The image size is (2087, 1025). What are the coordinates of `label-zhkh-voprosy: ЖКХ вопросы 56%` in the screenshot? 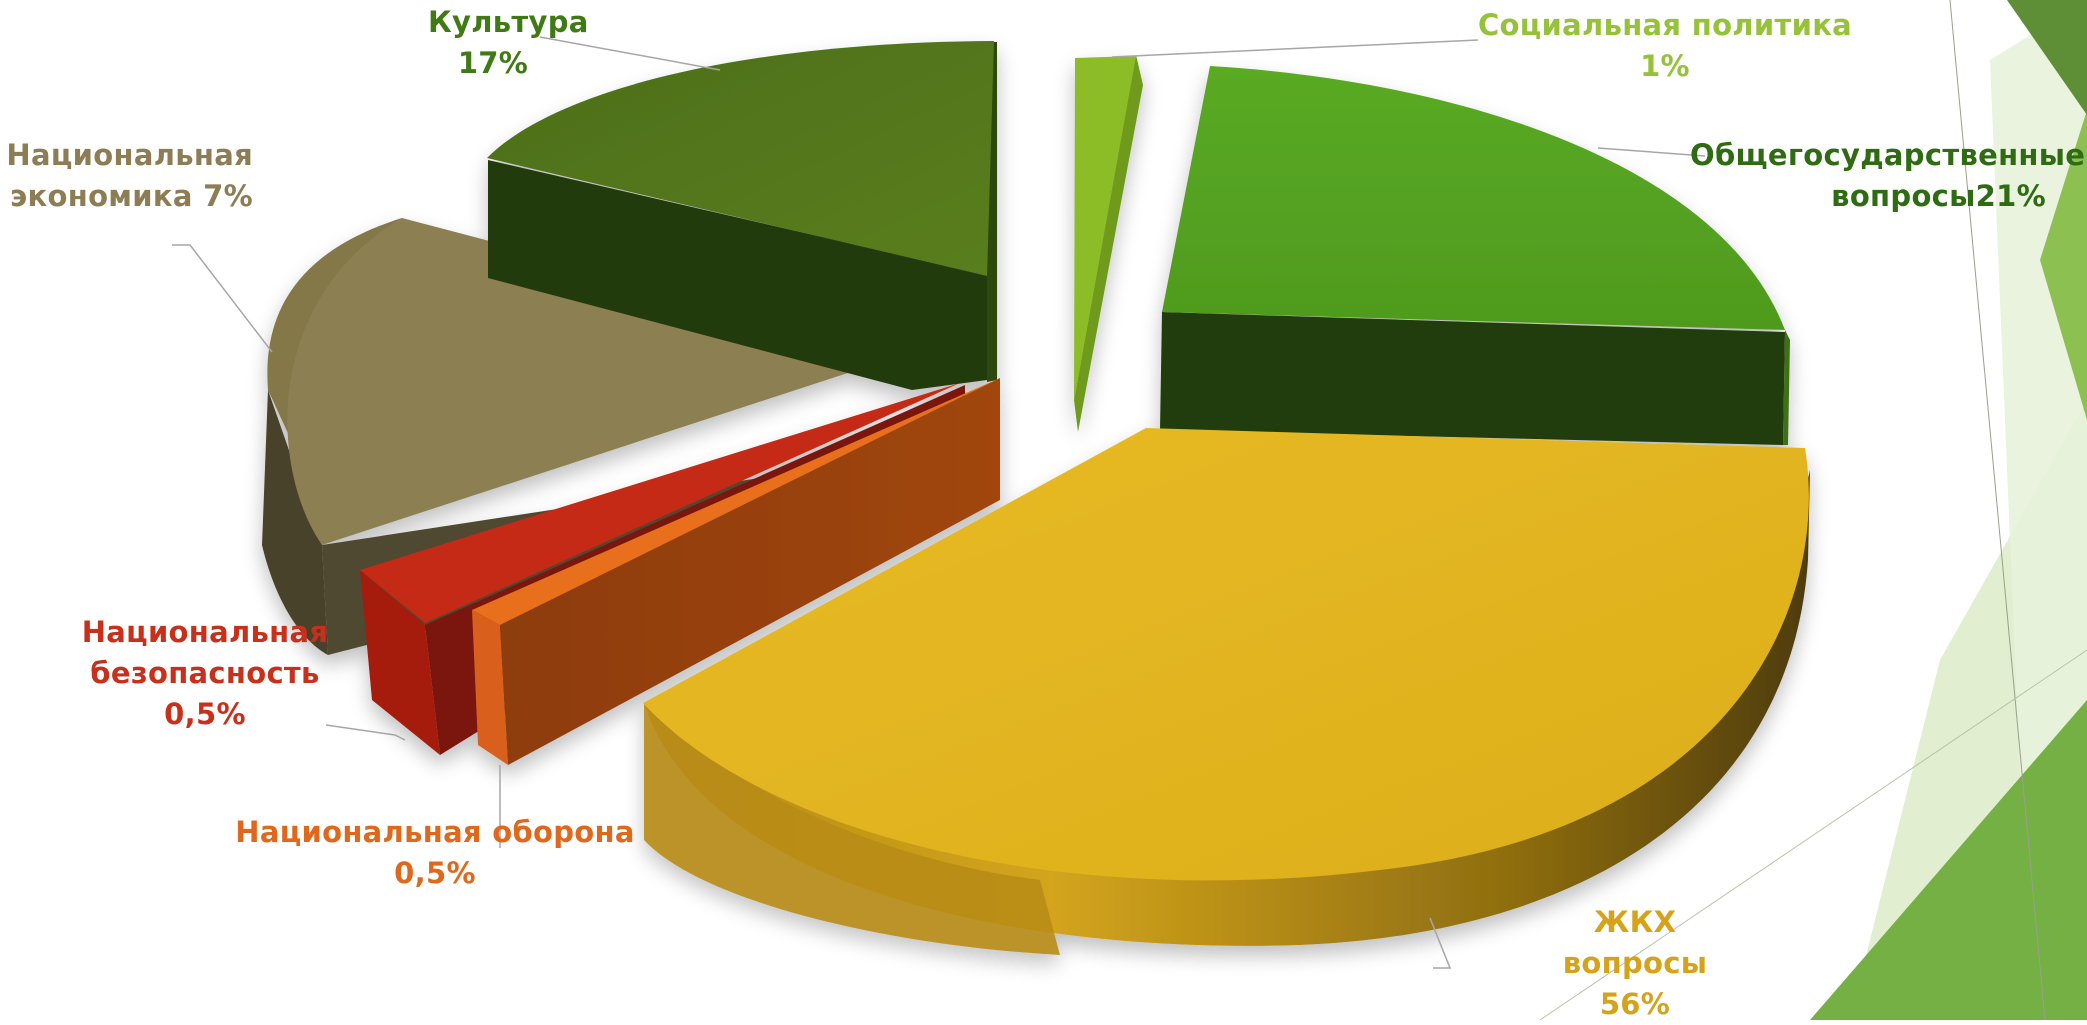 It's located at (1635, 963).